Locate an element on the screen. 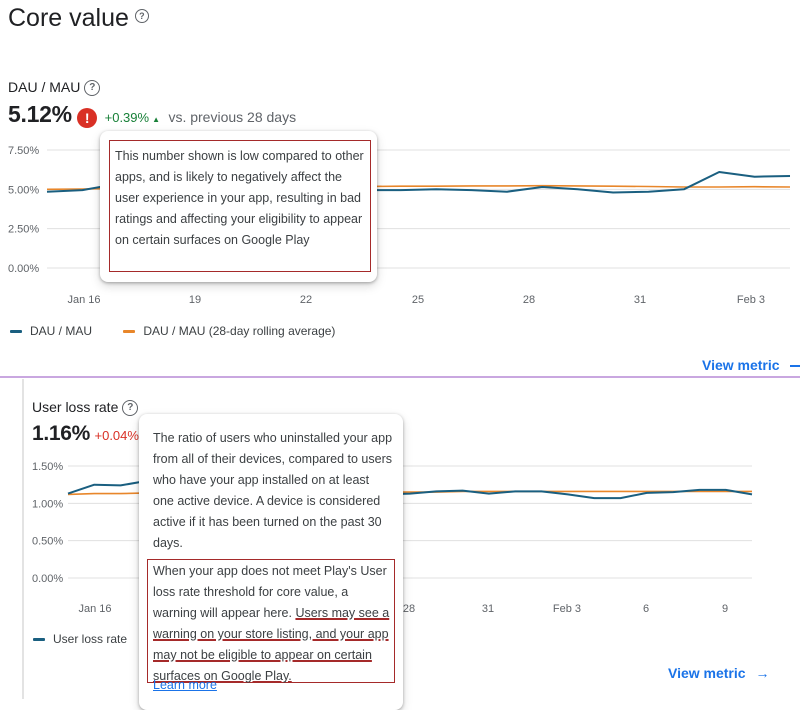 The image size is (800, 710). y-tick-label: 1.50% is located at coordinates (47, 467).